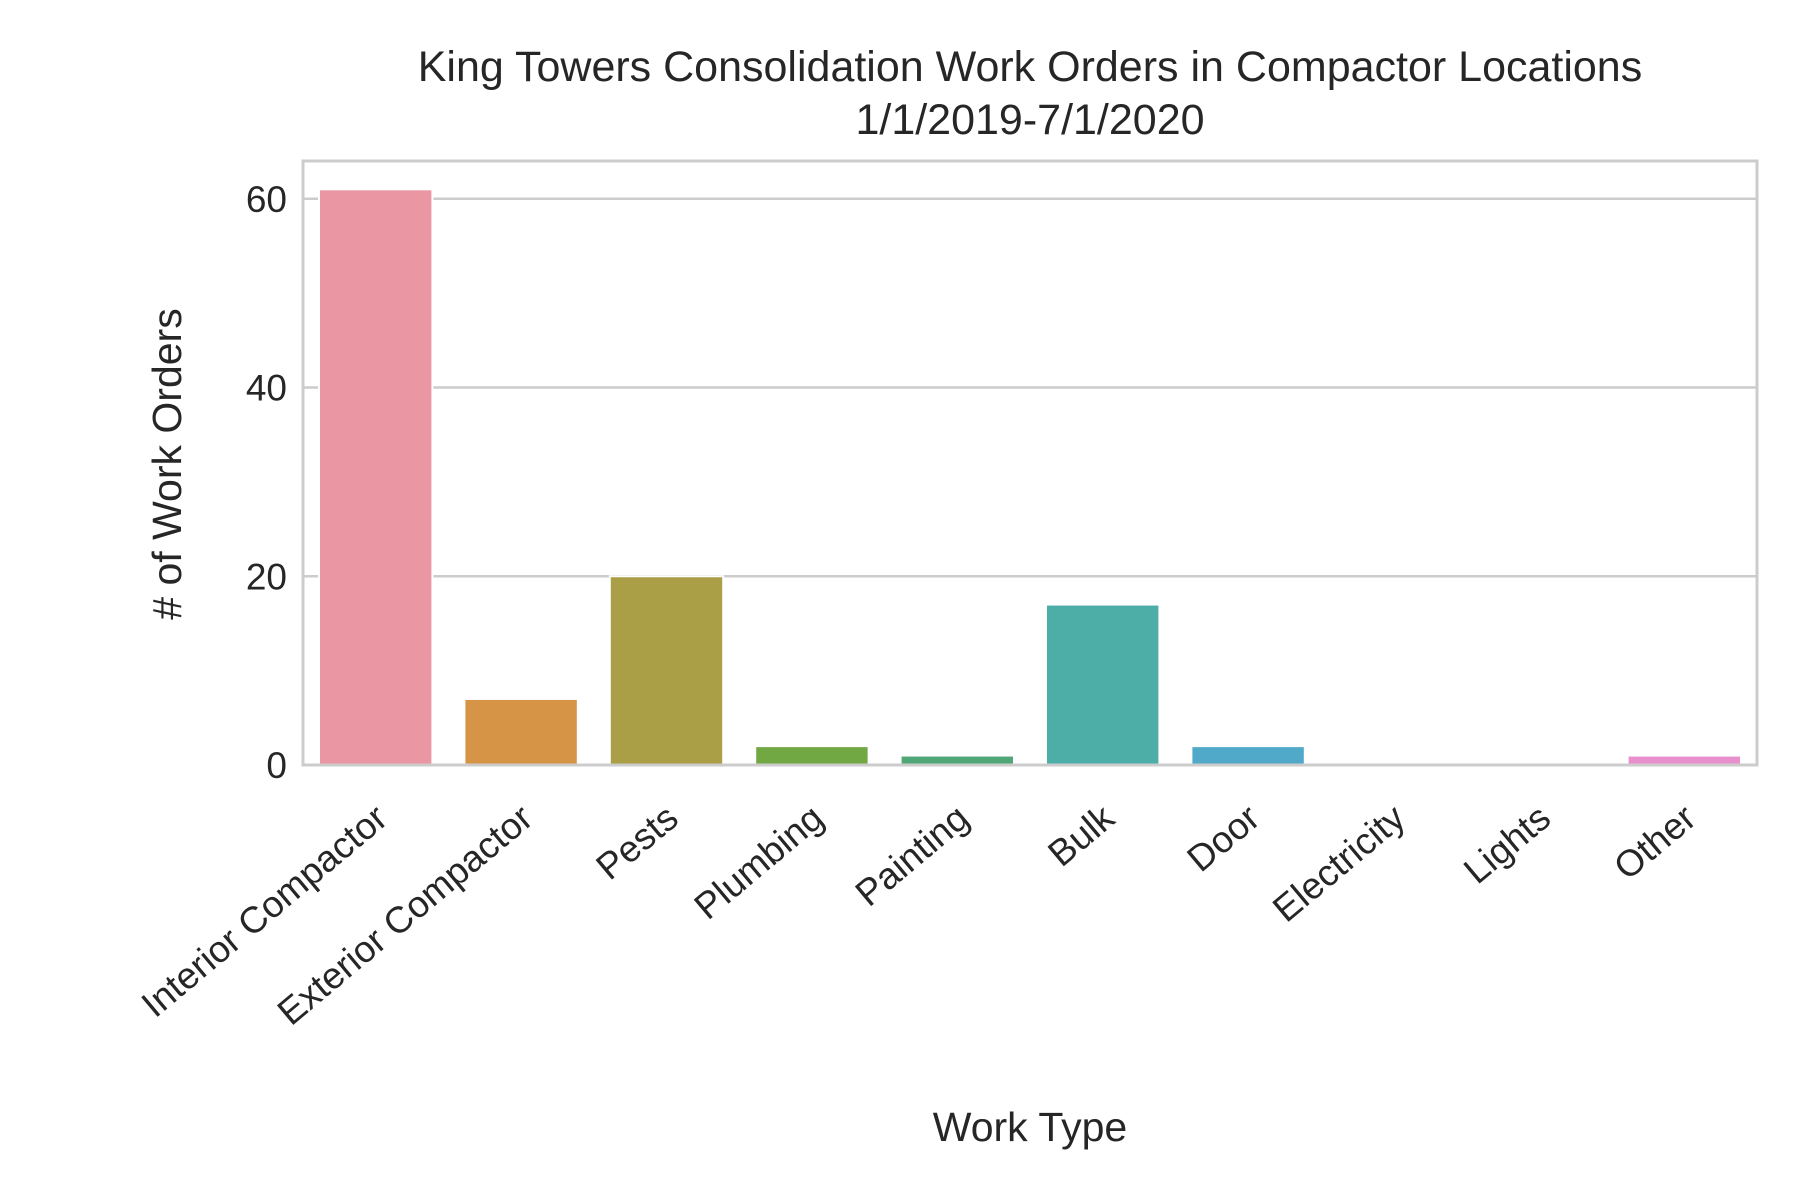  I want to click on bar-bulk, so click(1102, 684).